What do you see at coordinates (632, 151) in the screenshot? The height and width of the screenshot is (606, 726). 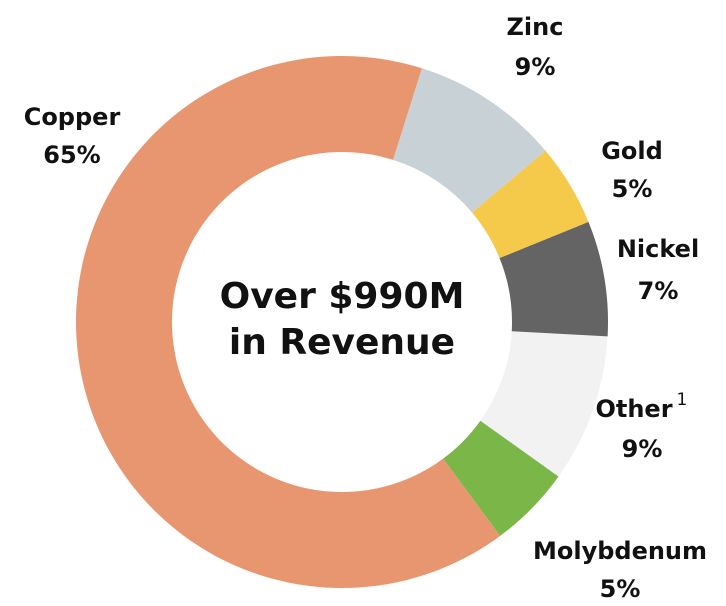 I see `category-label: Gold` at bounding box center [632, 151].